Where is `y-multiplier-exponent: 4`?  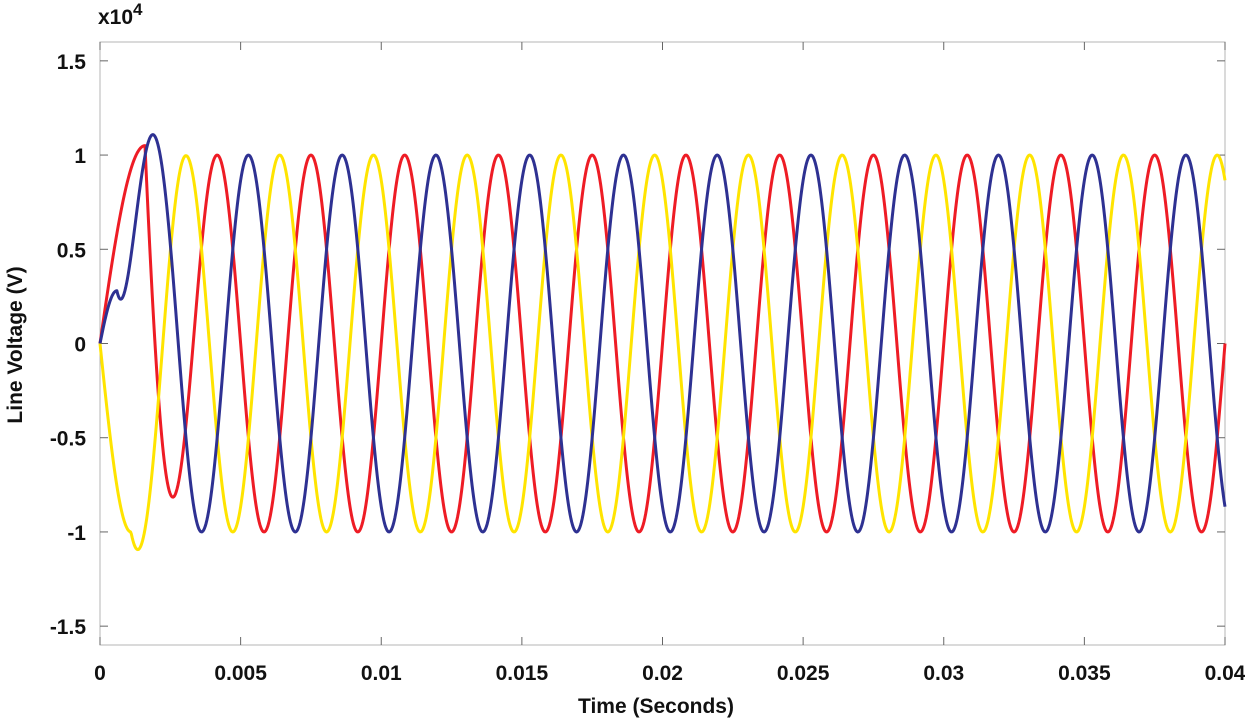
y-multiplier-exponent: 4 is located at coordinates (138, 9).